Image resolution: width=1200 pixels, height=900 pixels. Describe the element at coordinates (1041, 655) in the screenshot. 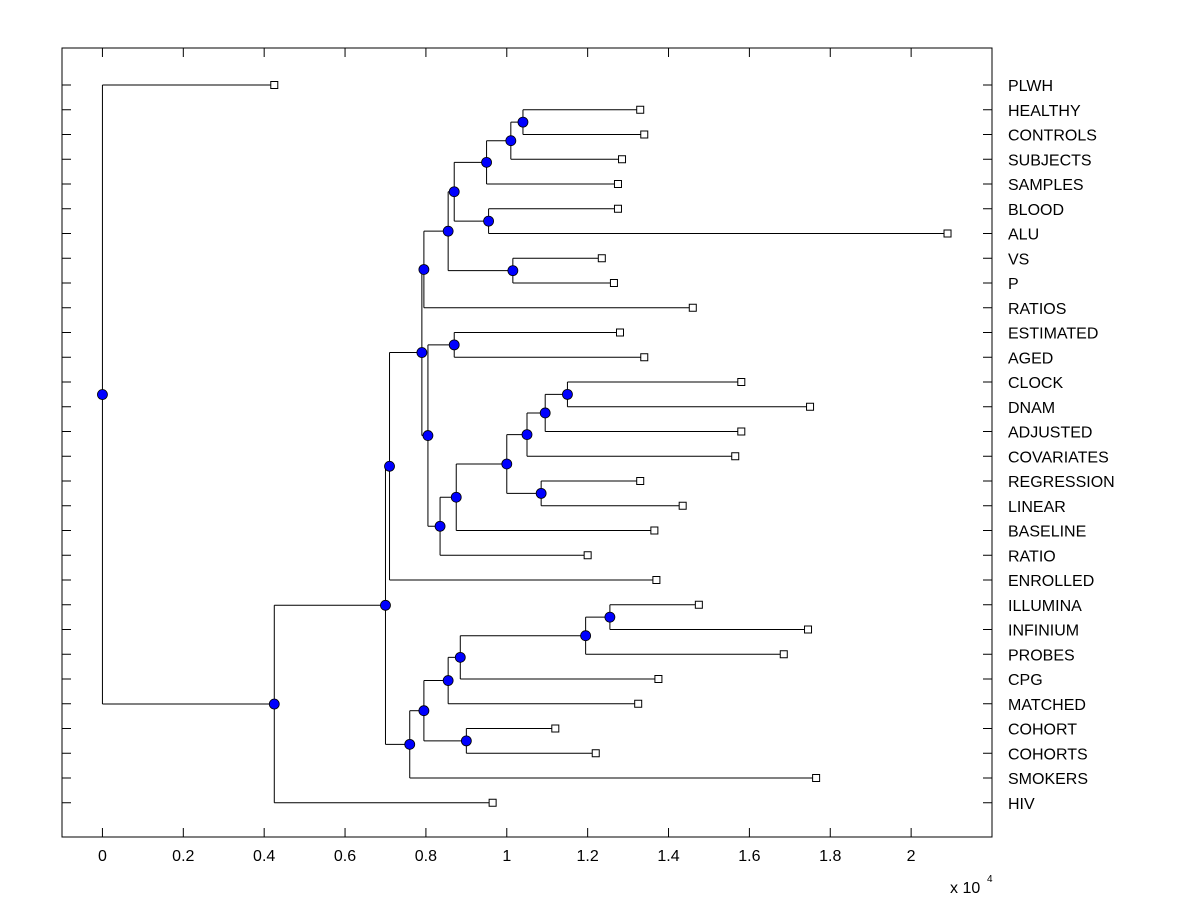

I see `leaf-label: PROBES` at that location.